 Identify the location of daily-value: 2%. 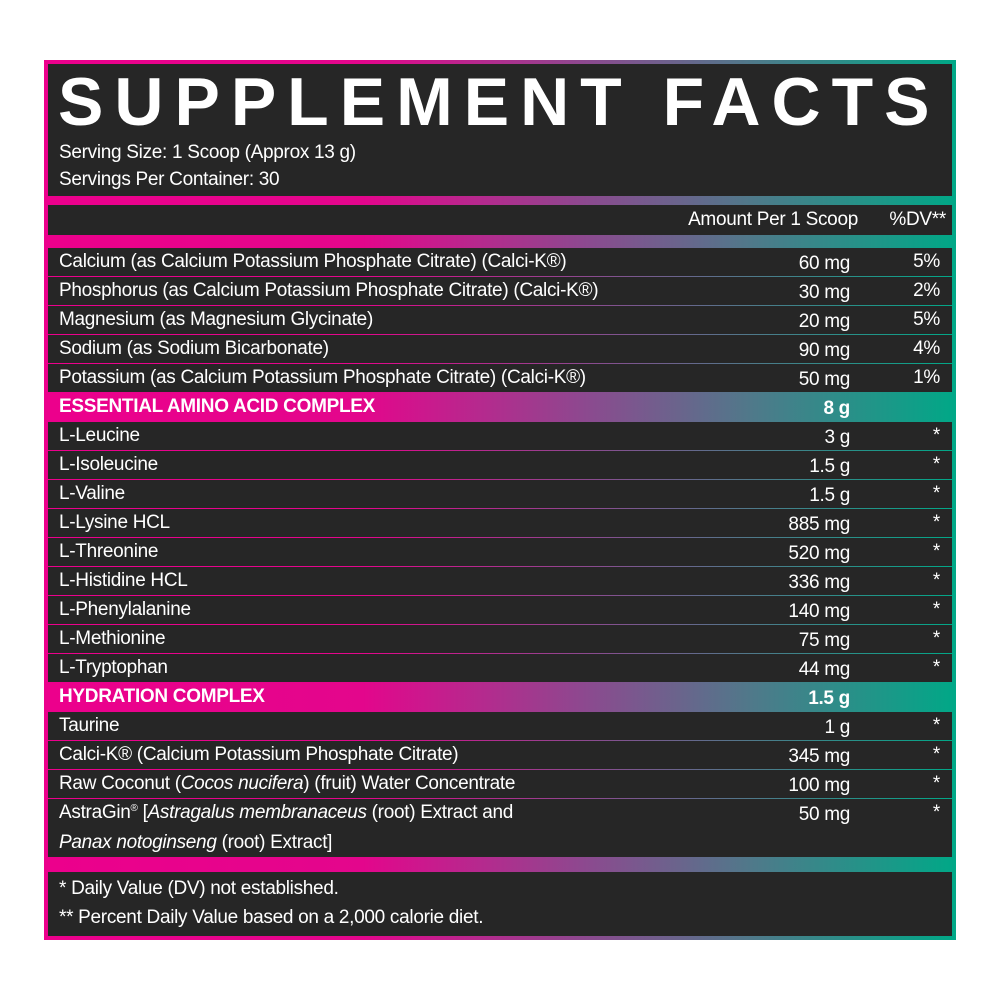
(926, 290).